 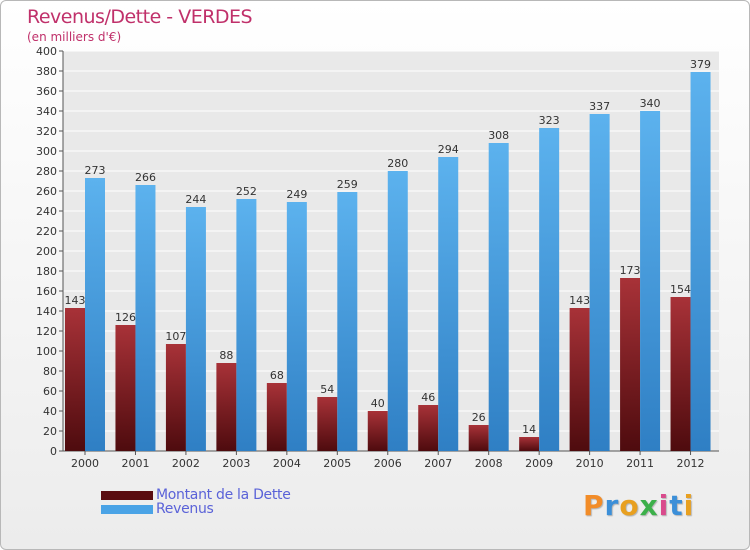 What do you see at coordinates (46, 71) in the screenshot?
I see `y-tick-label: 380` at bounding box center [46, 71].